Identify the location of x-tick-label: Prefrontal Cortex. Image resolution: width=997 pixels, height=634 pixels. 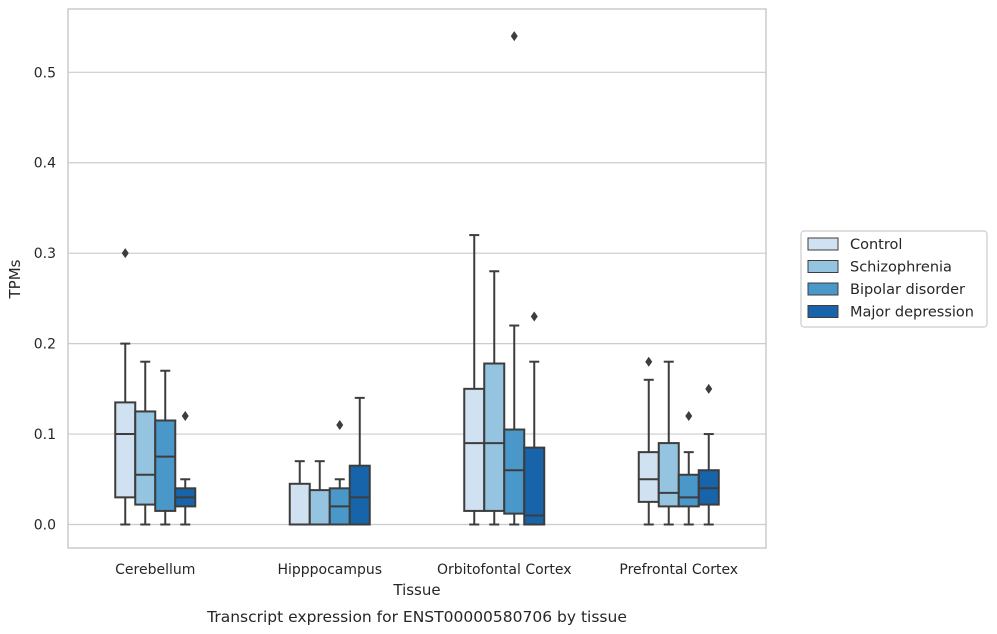
(678, 570).